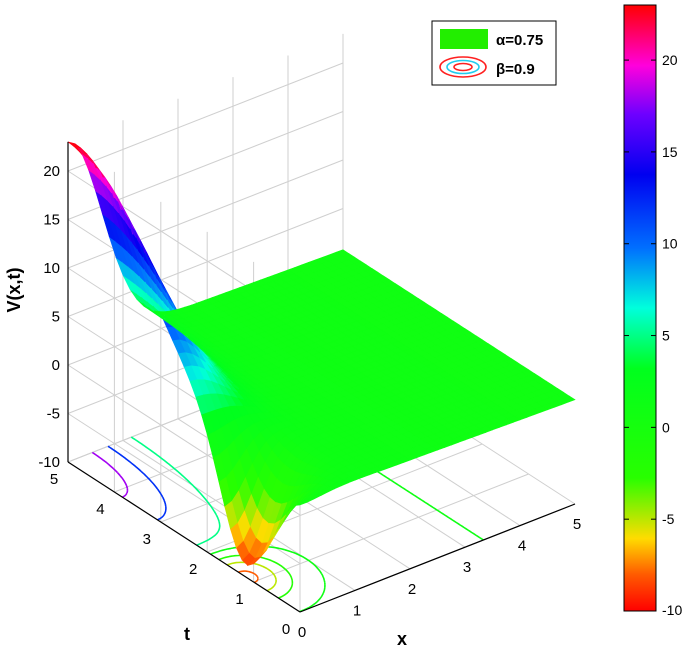  What do you see at coordinates (402, 639) in the screenshot?
I see `x-axis-label: x` at bounding box center [402, 639].